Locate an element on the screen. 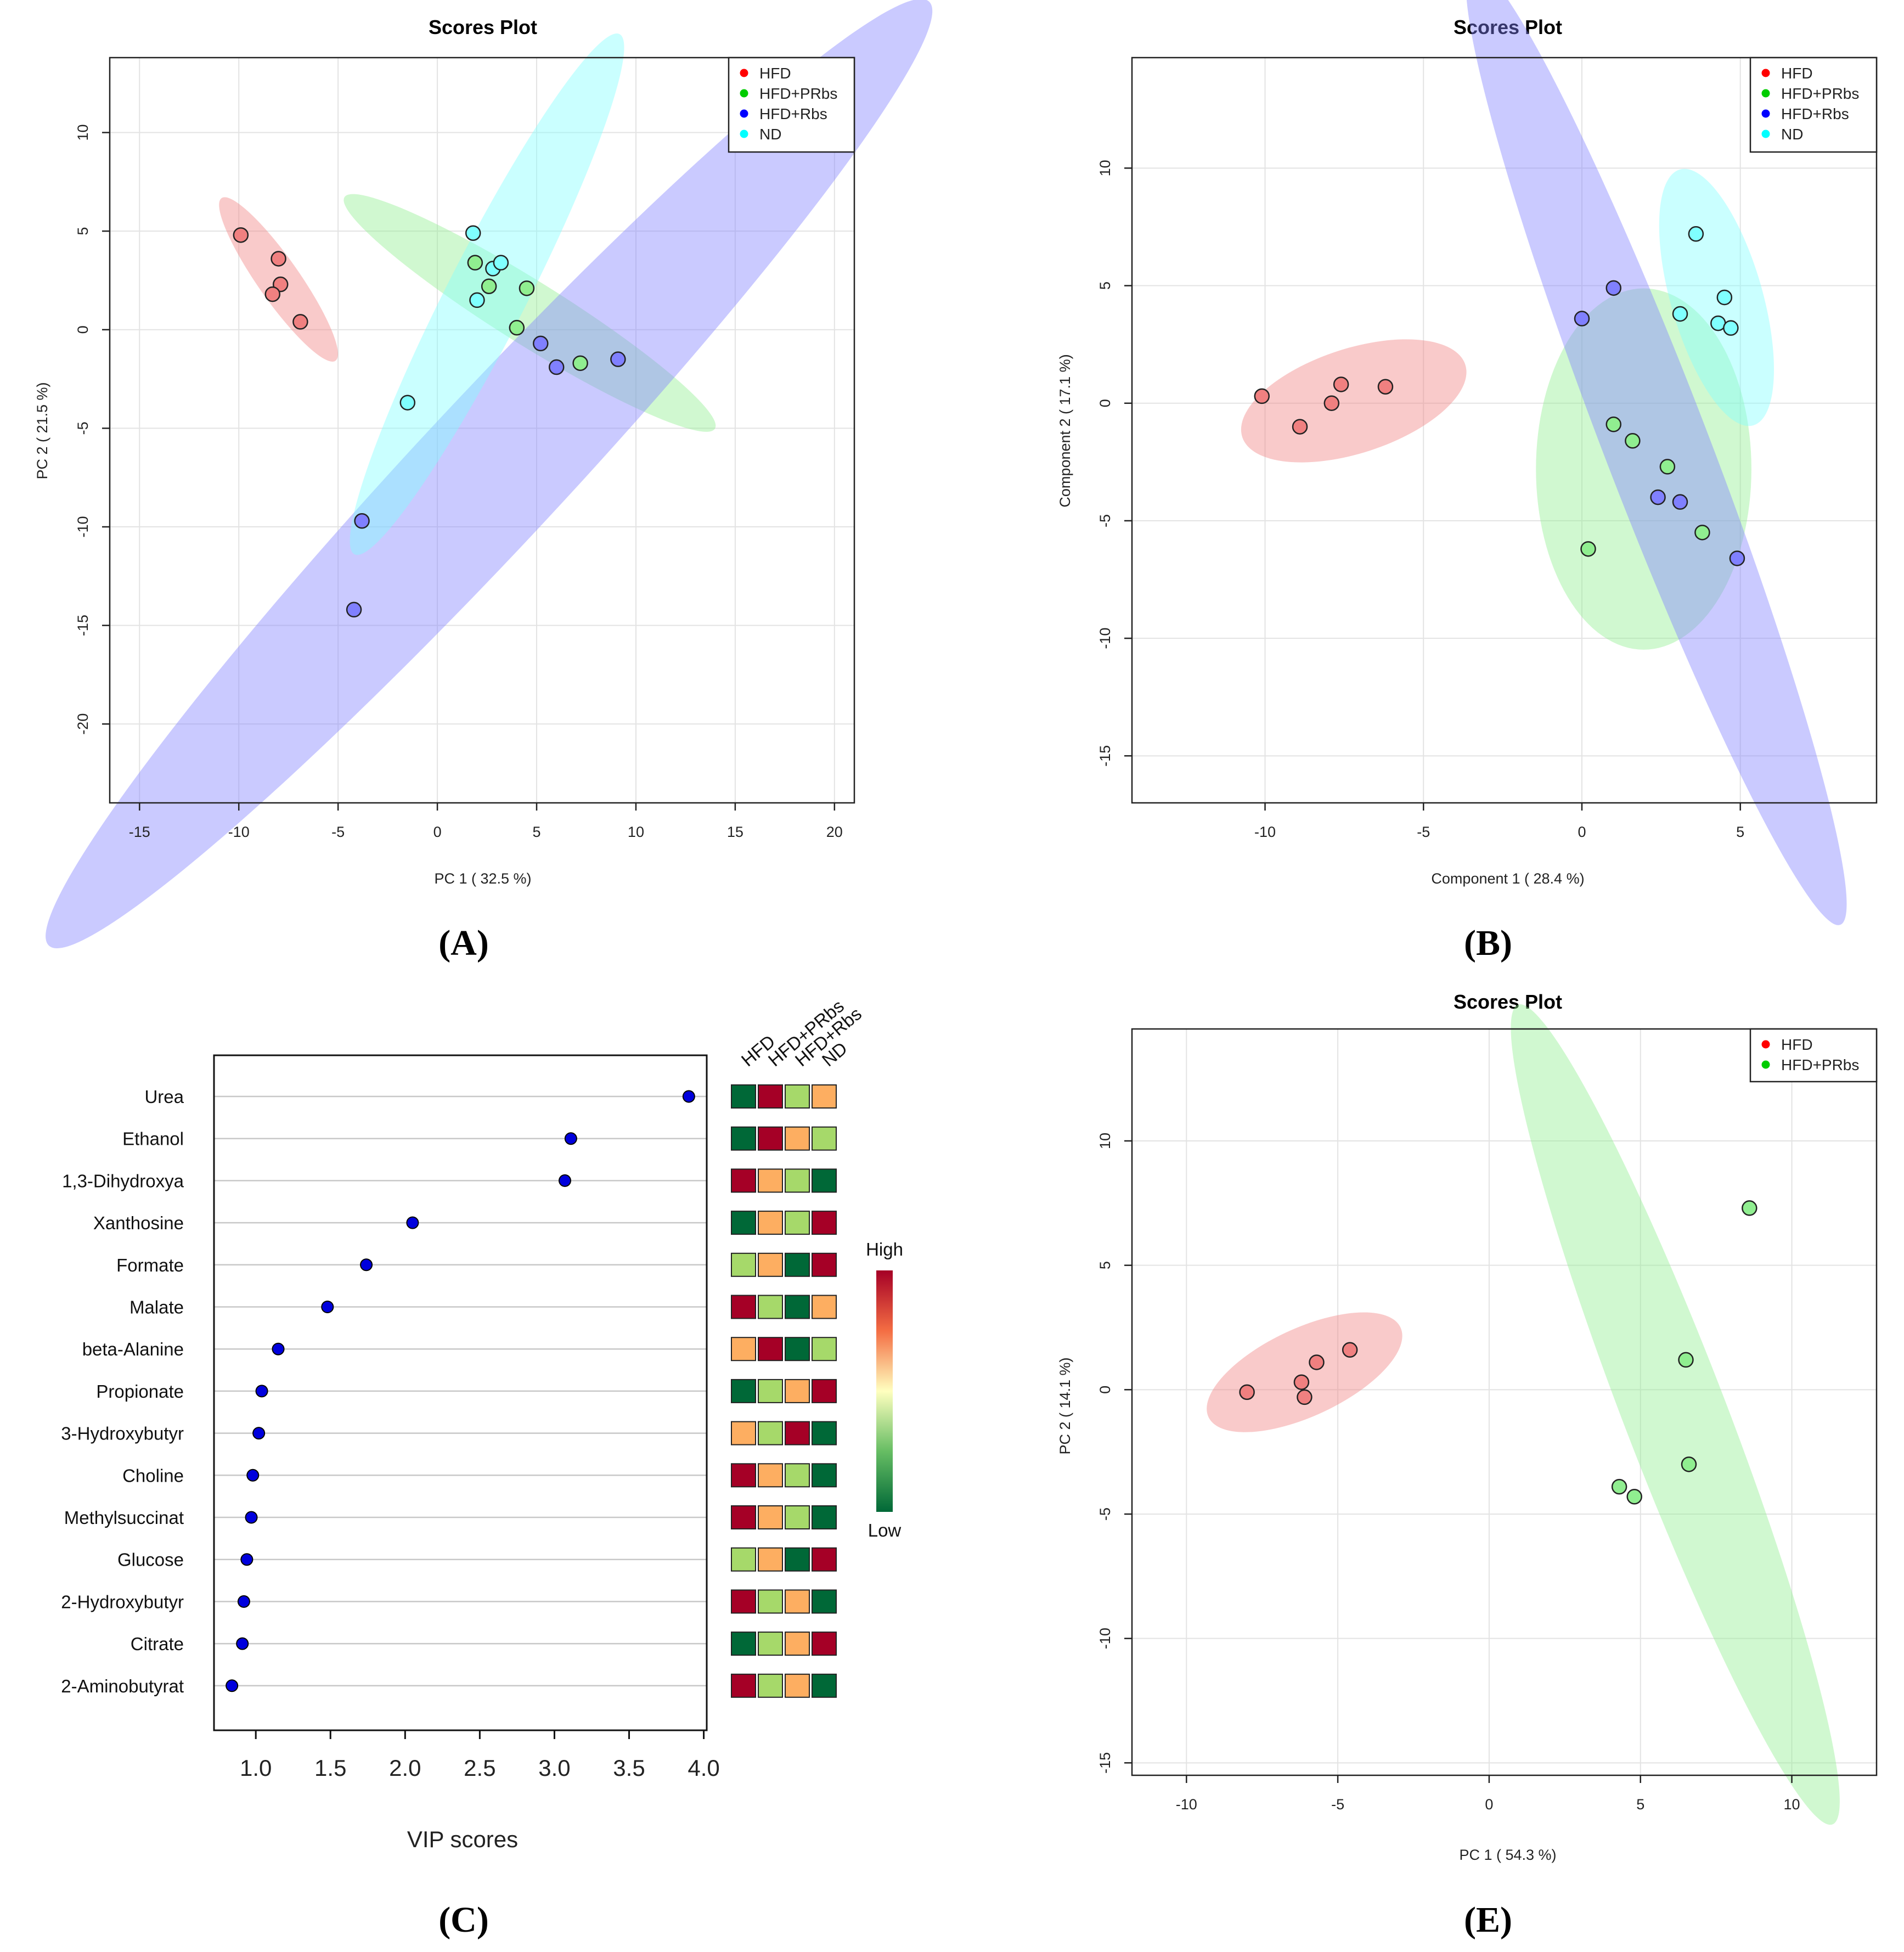 The height and width of the screenshot is (1952, 1904). panel-a-xtick-3: 0 is located at coordinates (437, 832).